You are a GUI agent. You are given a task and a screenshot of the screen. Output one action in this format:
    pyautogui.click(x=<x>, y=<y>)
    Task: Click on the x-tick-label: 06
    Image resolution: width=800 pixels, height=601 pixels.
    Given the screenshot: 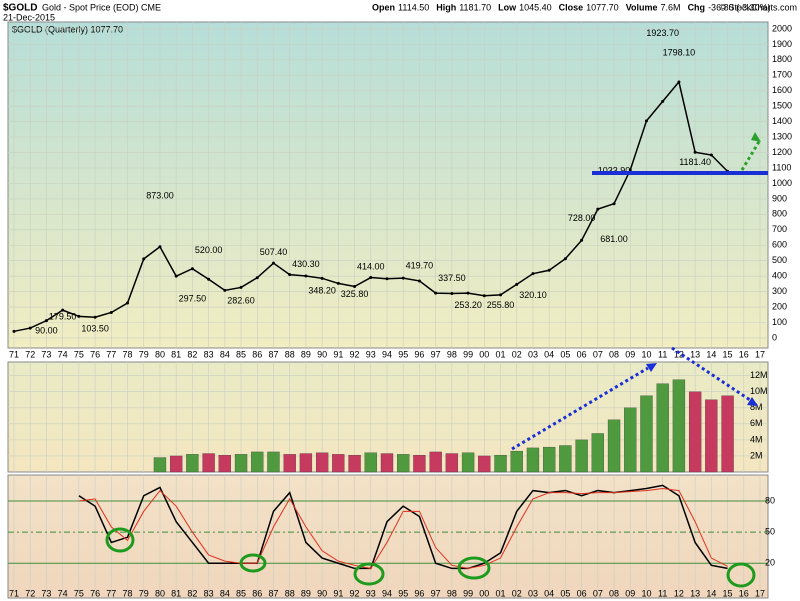 What is the action you would take?
    pyautogui.click(x=582, y=354)
    